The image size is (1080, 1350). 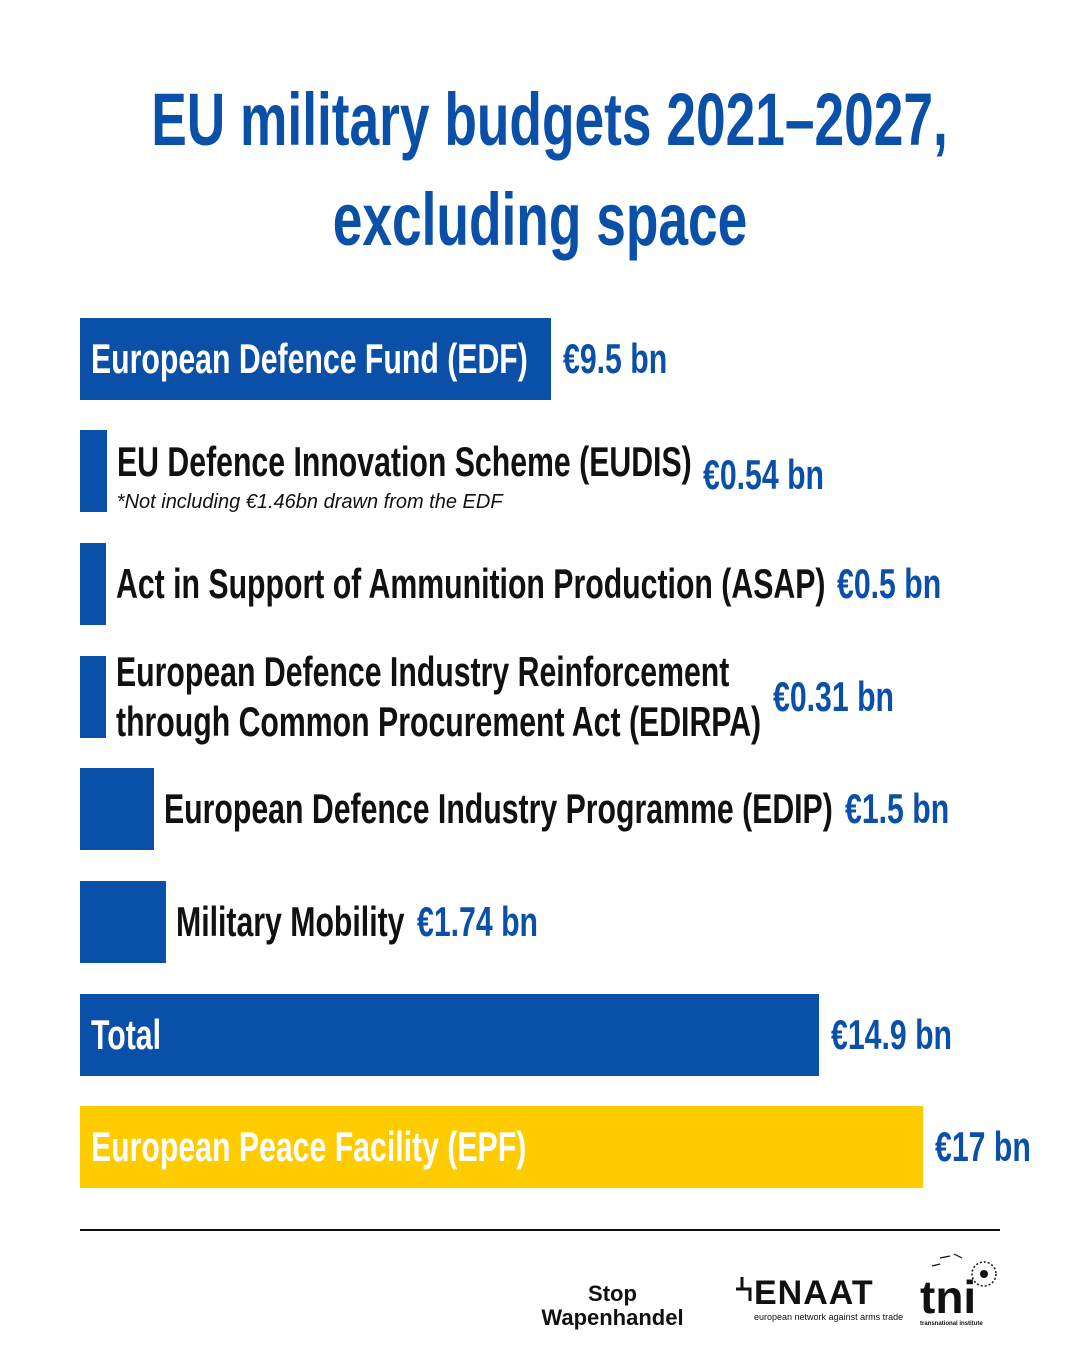 What do you see at coordinates (540, 219) in the screenshot?
I see `title-line-2: excluding space` at bounding box center [540, 219].